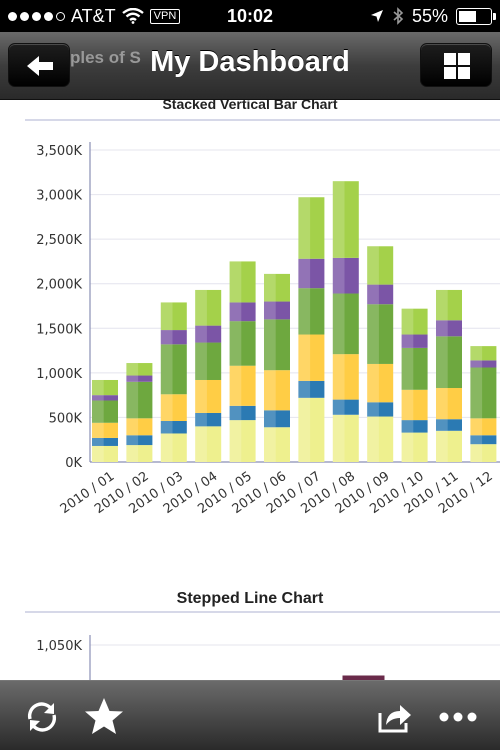 Image resolution: width=500 pixels, height=750 pixels. Describe the element at coordinates (105, 57) in the screenshot. I see `underlying-page-title: ples of S` at that location.